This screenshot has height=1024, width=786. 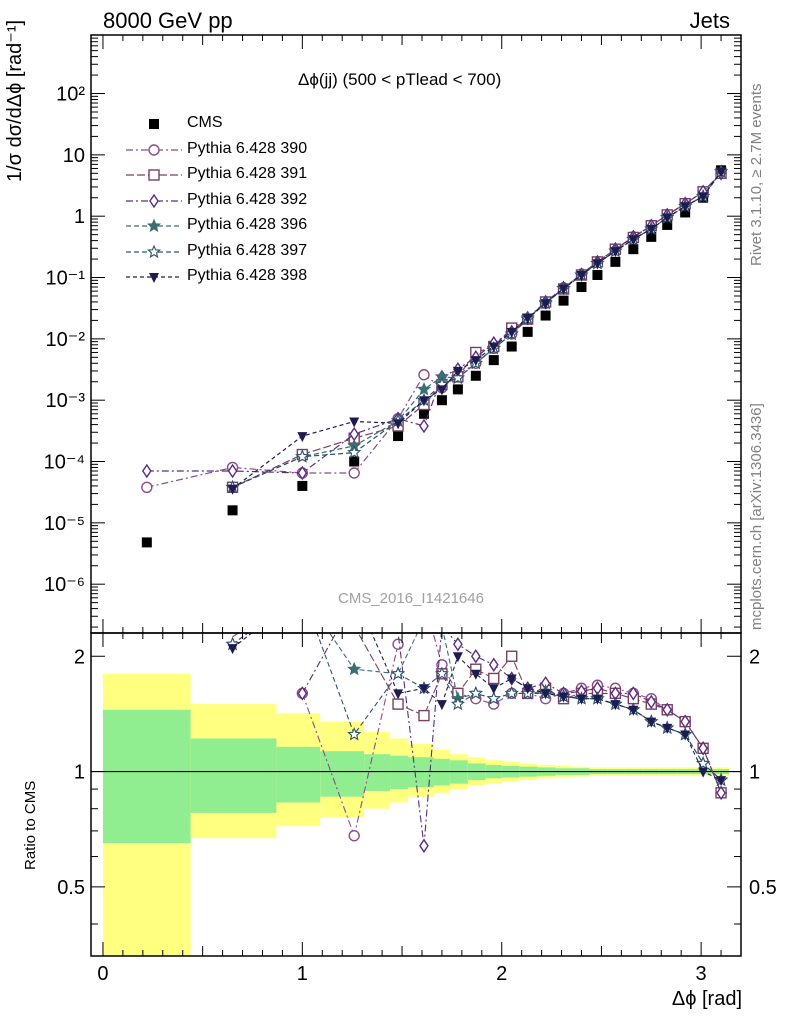 I want to click on header-left-label: 8000 GeV pp, so click(x=168, y=20).